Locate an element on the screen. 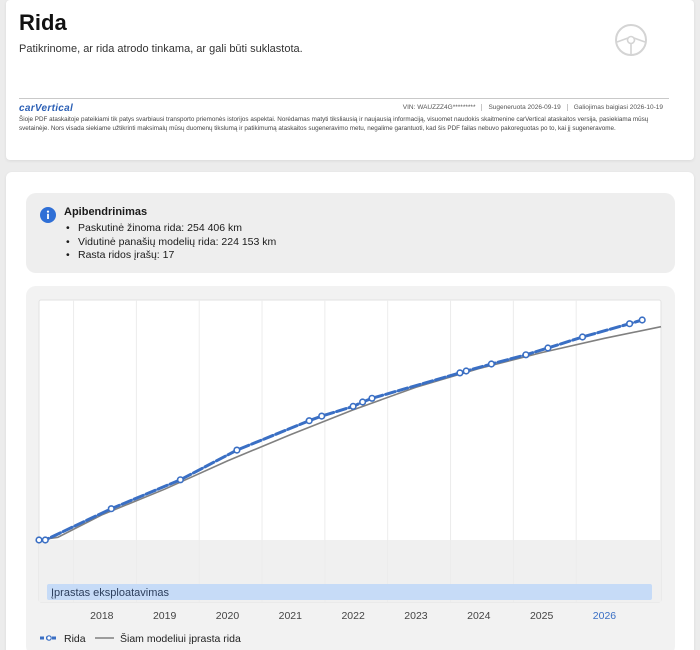 The width and height of the screenshot is (700, 650). x-tick-label: 2025 is located at coordinates (542, 616).